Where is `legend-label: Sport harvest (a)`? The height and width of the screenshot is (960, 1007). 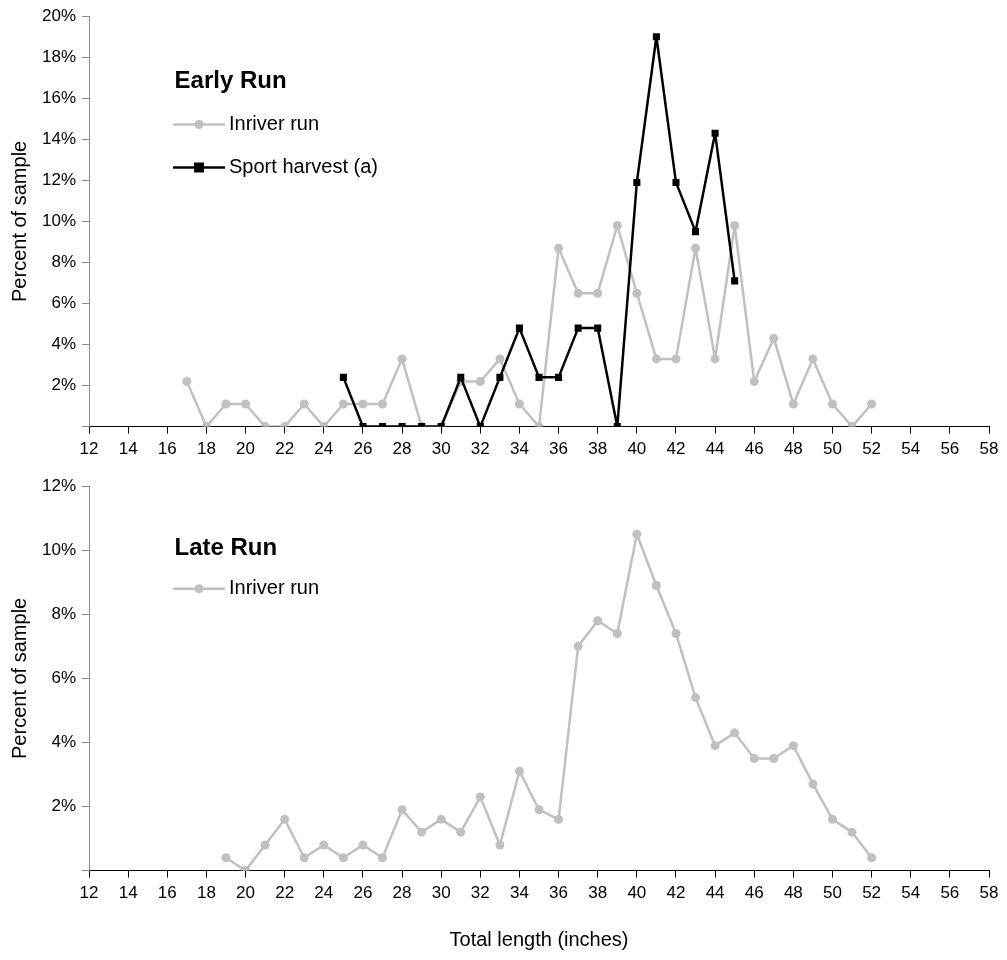 legend-label: Sport harvest (a) is located at coordinates (303, 166).